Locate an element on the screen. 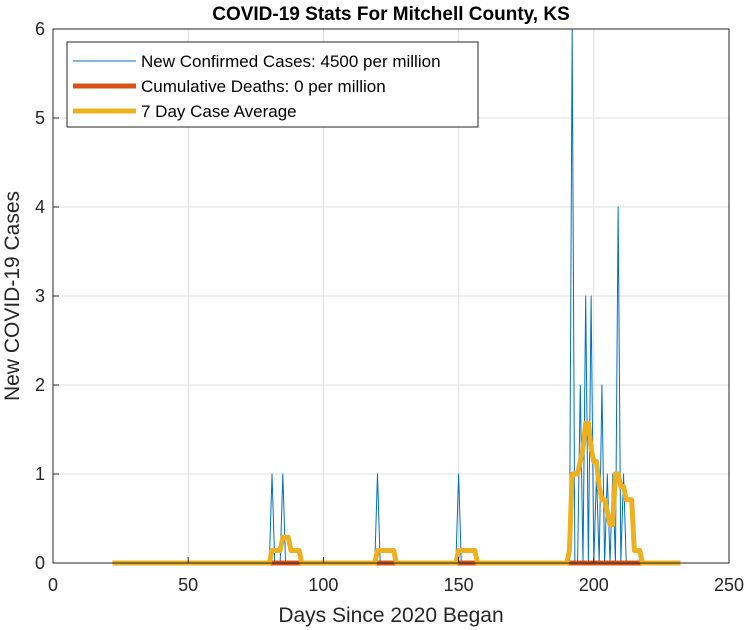 This screenshot has width=749, height=630. x-tick-label: 200 is located at coordinates (594, 585).